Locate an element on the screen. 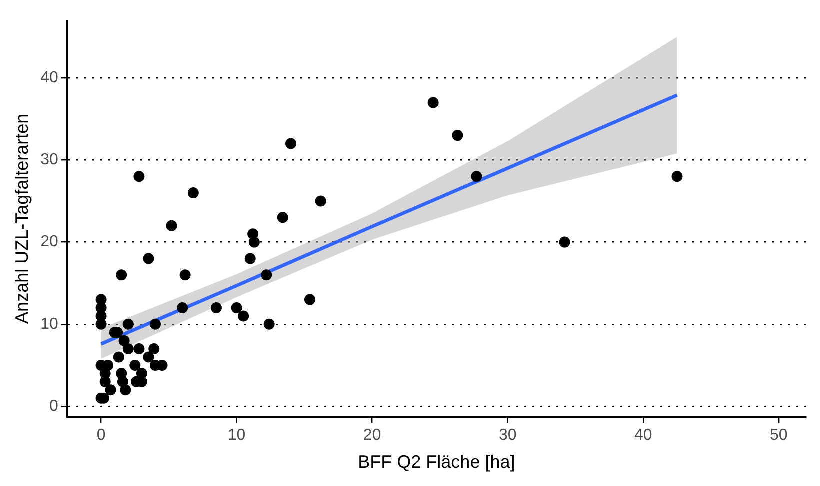 The width and height of the screenshot is (820, 486). y-tick-label: 20 is located at coordinates (49, 242).